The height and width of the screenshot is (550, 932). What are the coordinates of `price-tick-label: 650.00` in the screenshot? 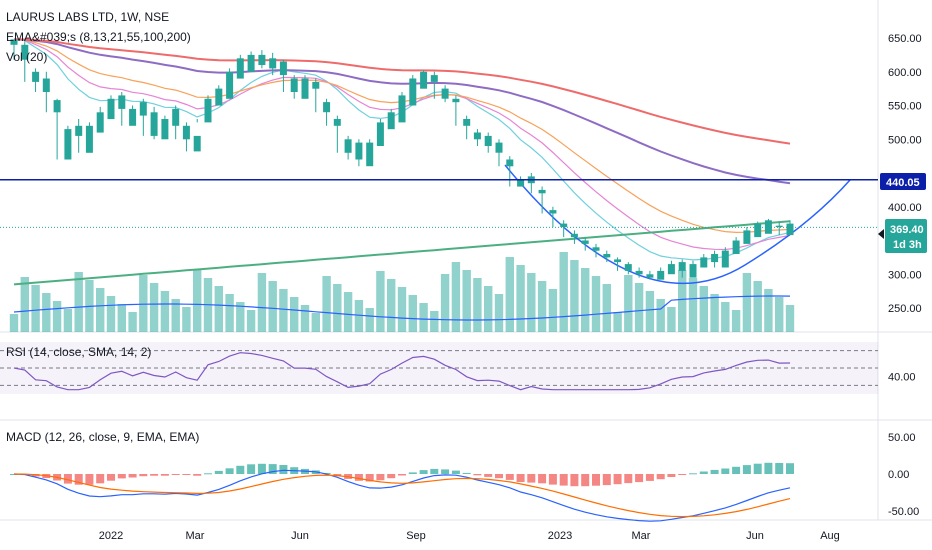 It's located at (905, 39).